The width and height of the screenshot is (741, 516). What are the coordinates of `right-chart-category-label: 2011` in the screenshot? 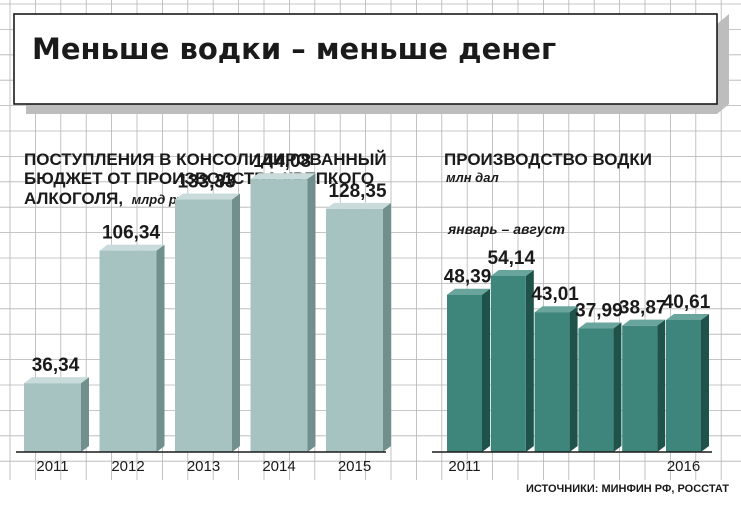 It's located at (464, 466).